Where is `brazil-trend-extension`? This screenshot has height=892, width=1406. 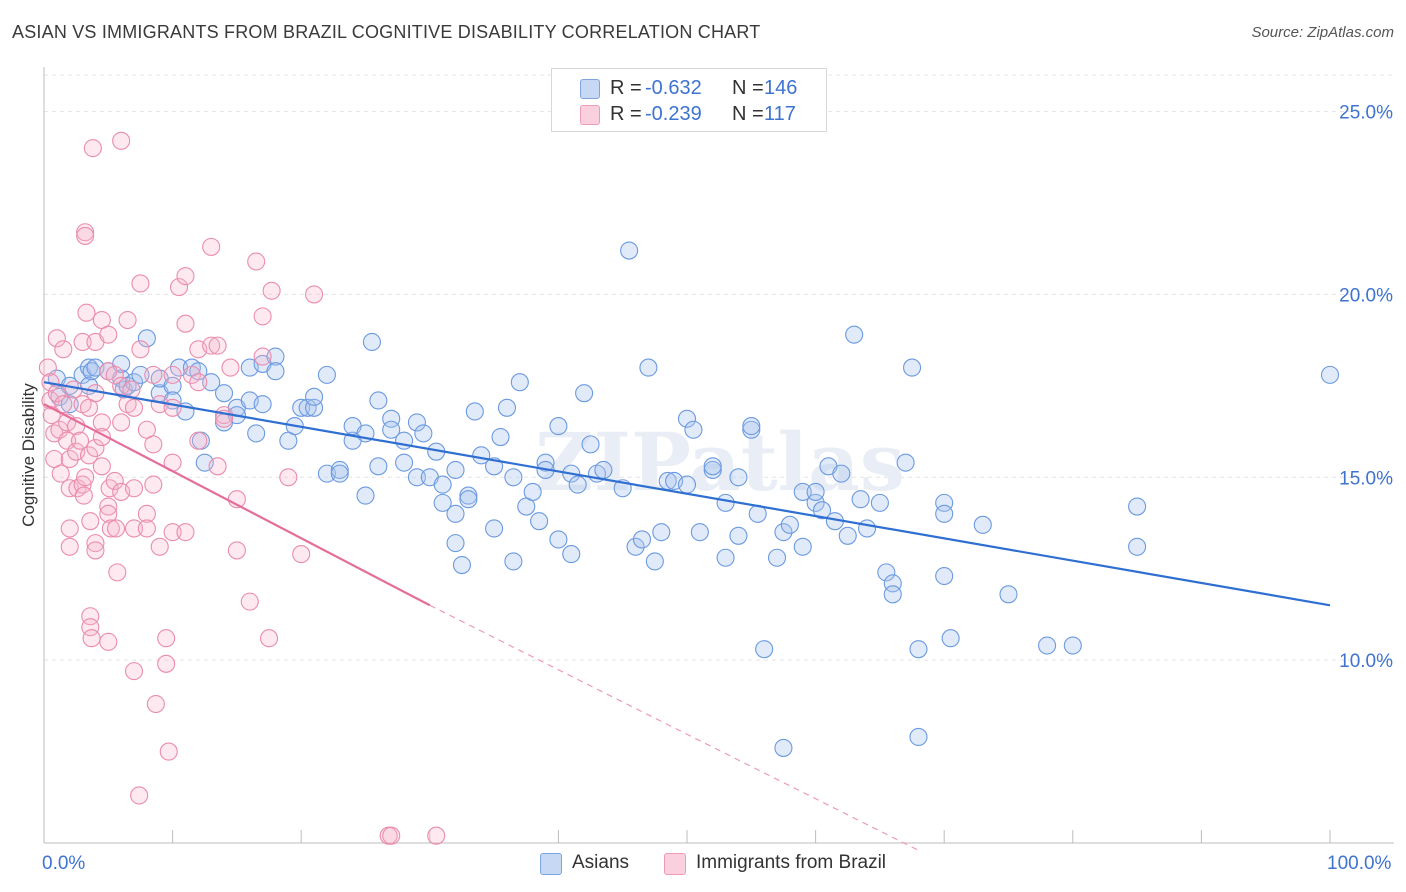
brazil-trend-extension is located at coordinates (674, 727).